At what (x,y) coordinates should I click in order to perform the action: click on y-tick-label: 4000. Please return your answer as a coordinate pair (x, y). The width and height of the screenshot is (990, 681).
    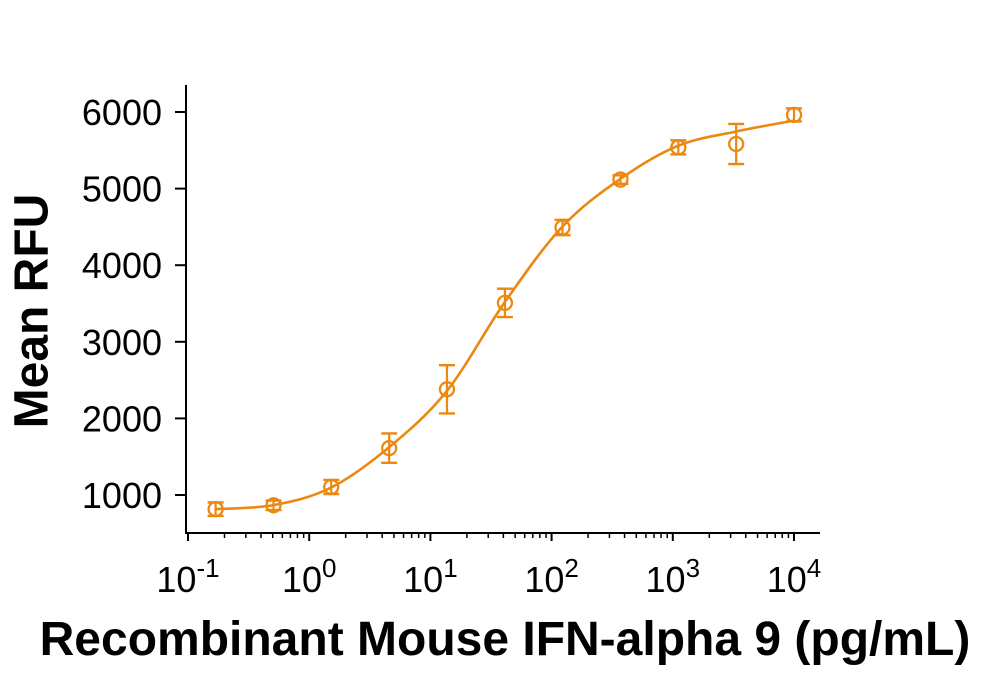
    Looking at the image, I should click on (122, 265).